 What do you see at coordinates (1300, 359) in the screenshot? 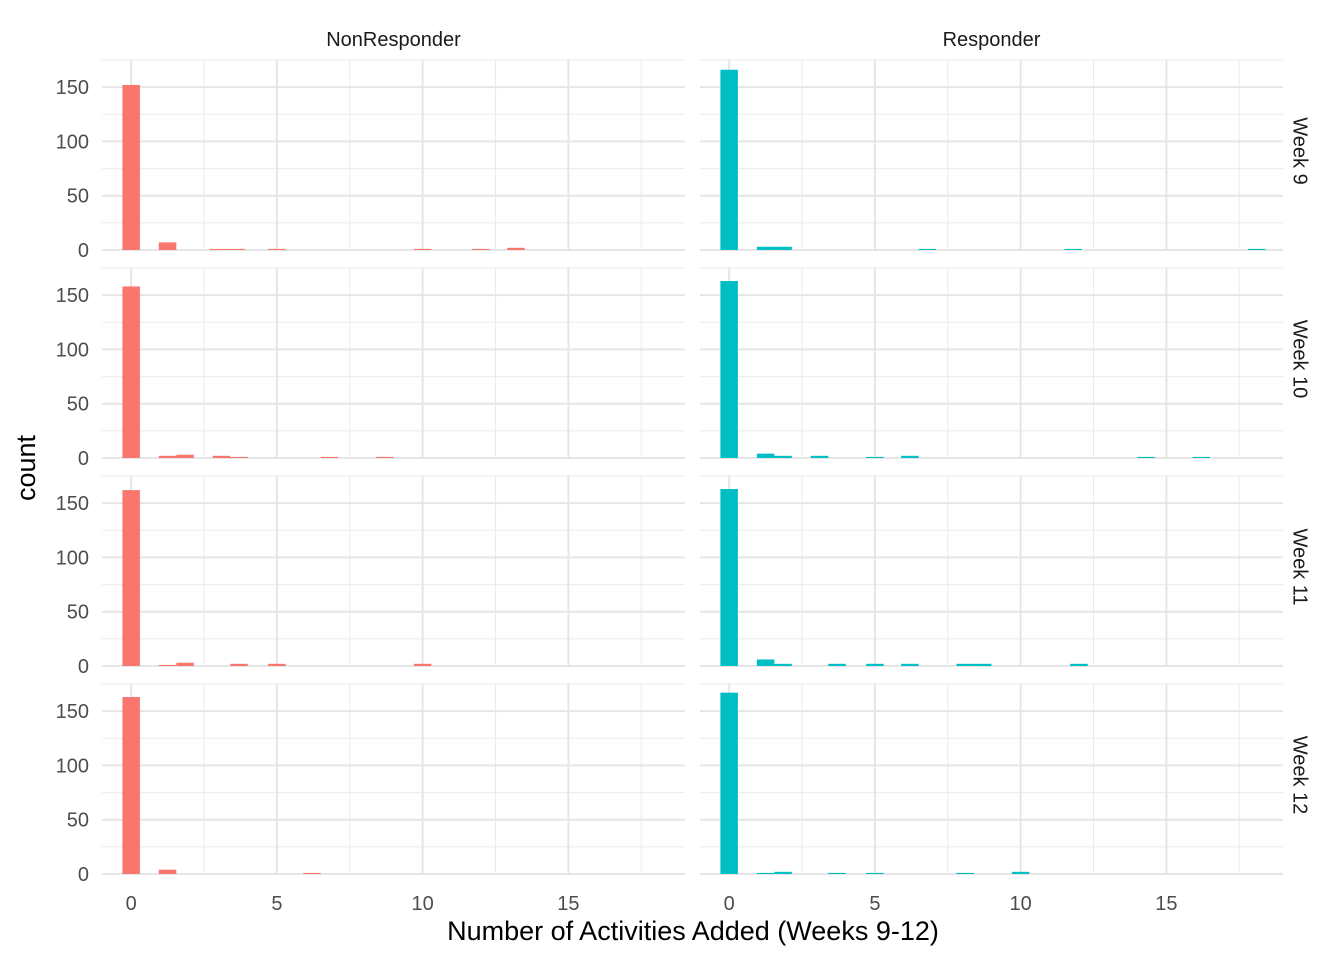
I see `row-strip-label: Week 10` at bounding box center [1300, 359].